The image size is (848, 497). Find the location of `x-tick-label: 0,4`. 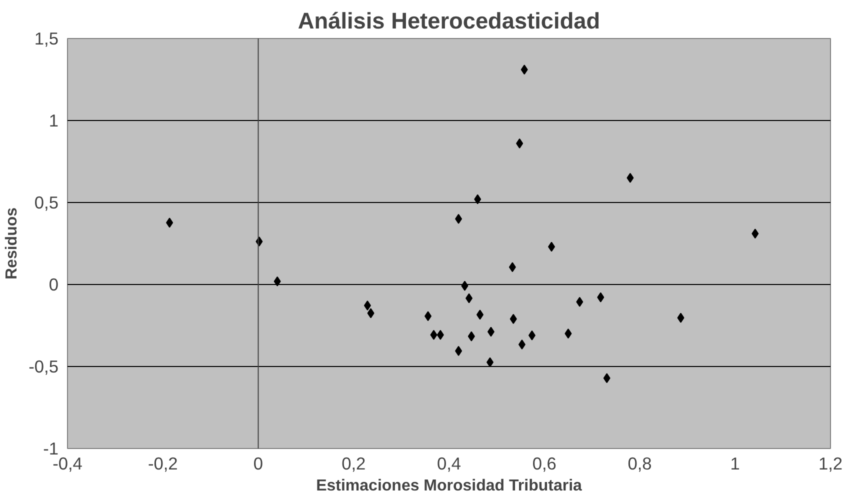

x-tick-label: 0,4 is located at coordinates (449, 464).